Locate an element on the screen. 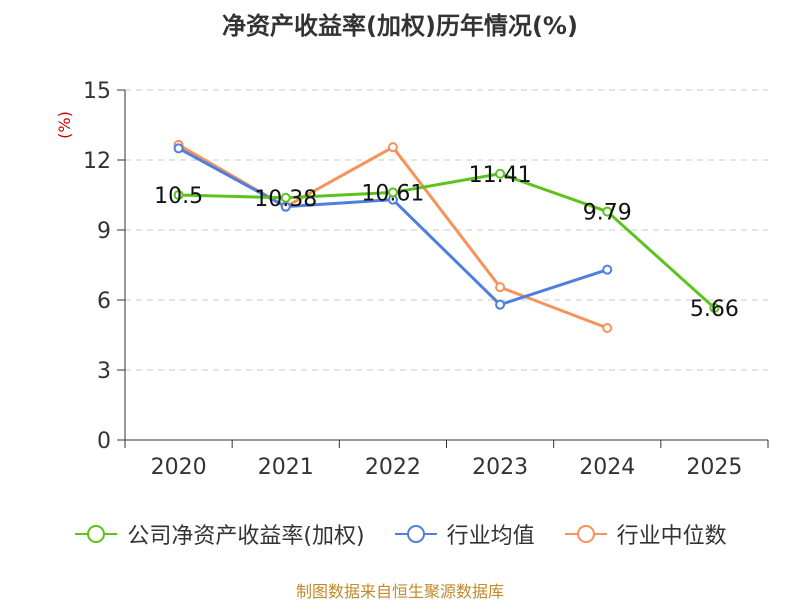  y-tick-label: 9 is located at coordinates (104, 231).